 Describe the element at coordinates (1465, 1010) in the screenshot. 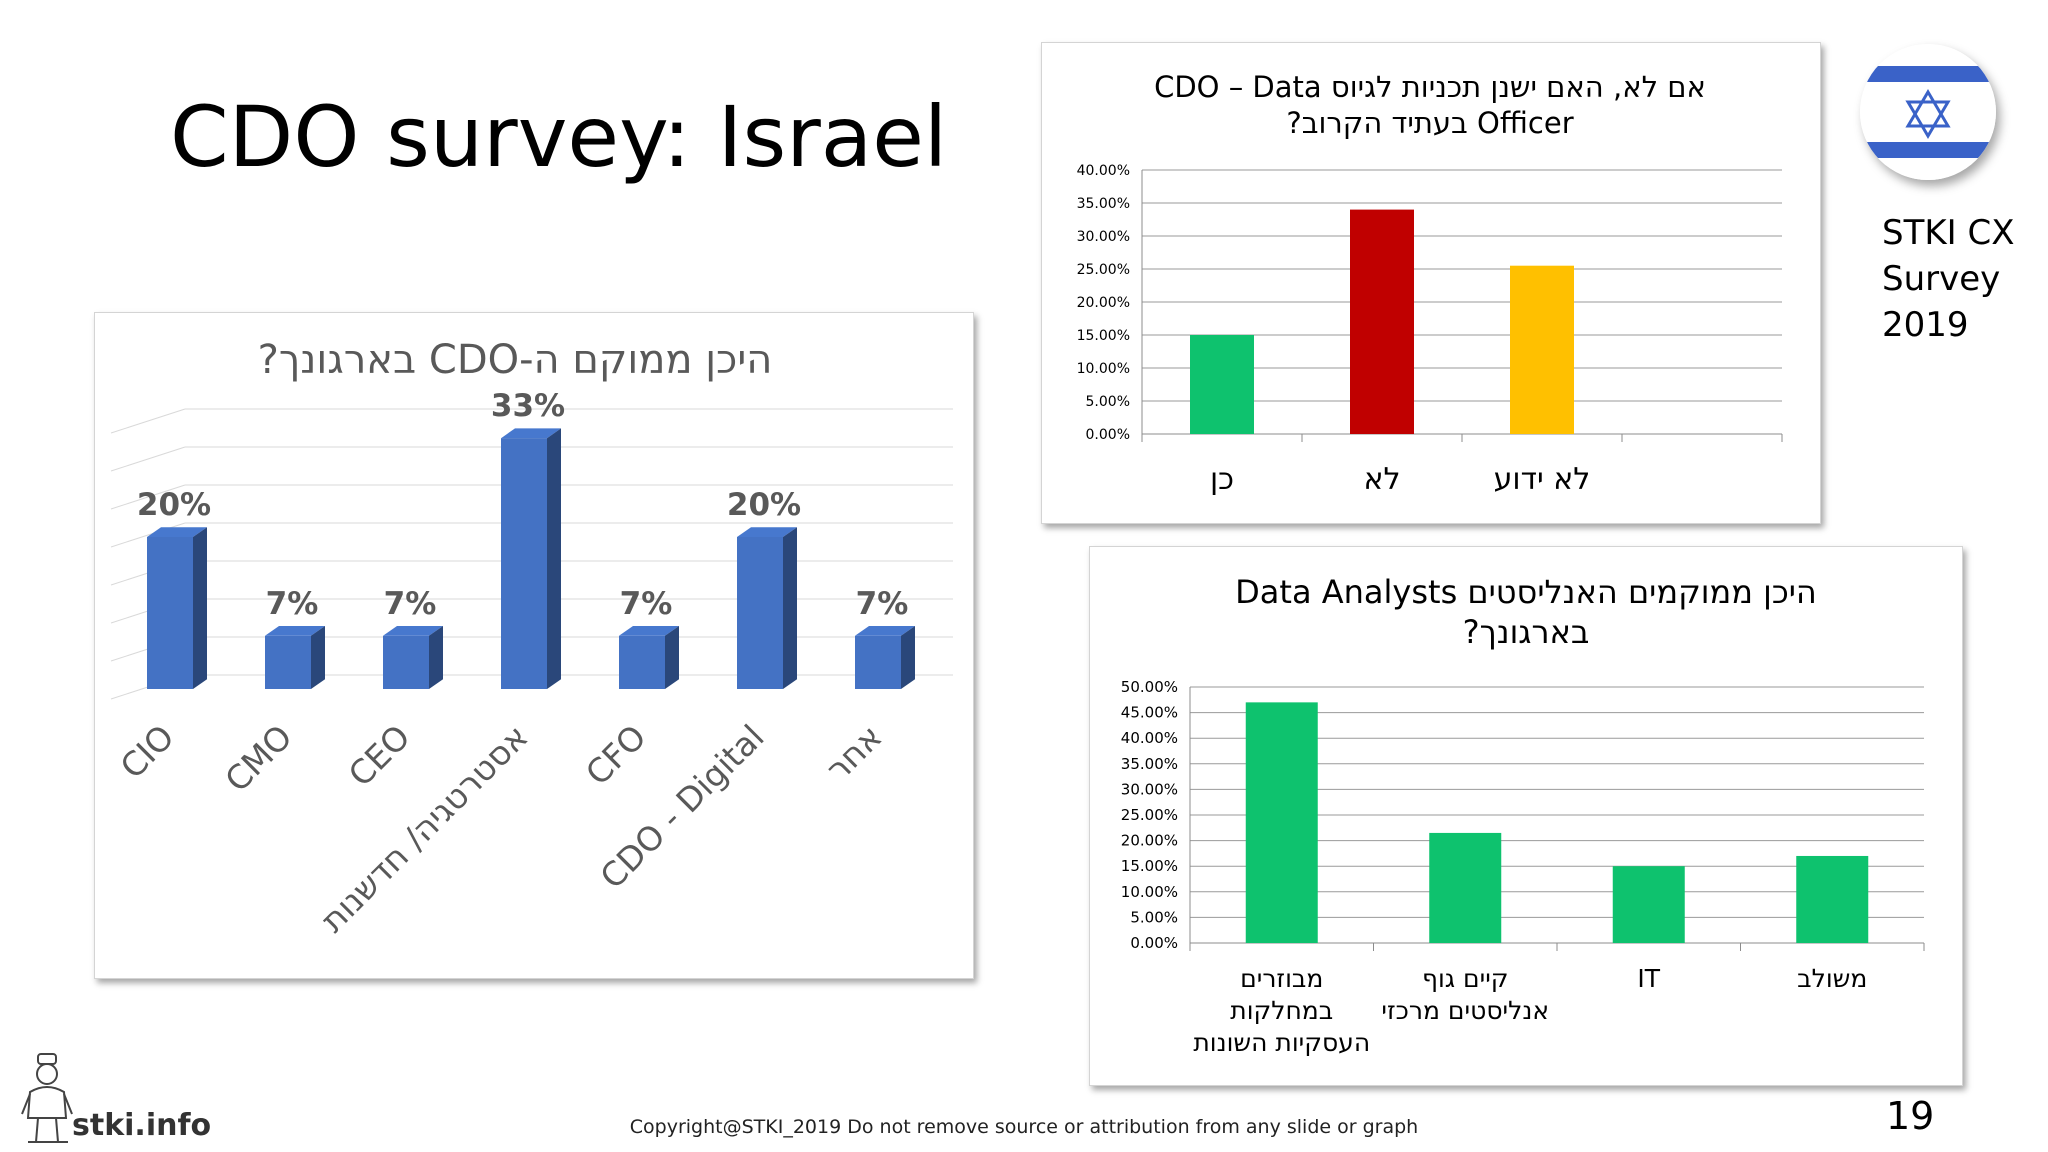

I see `category-label: אנליסטים מרכזי` at that location.